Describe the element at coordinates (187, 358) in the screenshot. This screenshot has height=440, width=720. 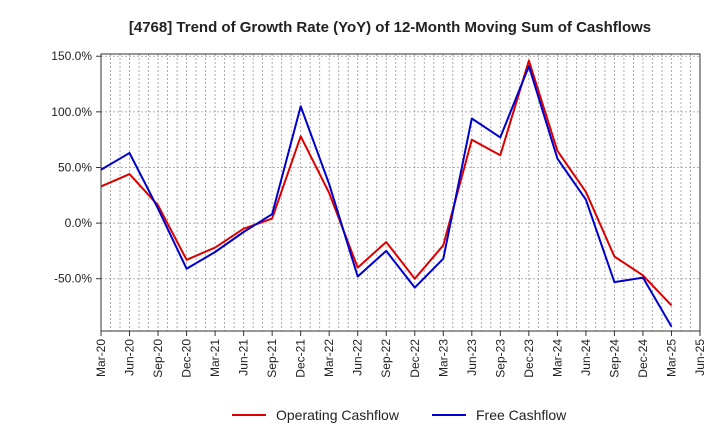
I see `x-tick-label: Dec-20` at that location.